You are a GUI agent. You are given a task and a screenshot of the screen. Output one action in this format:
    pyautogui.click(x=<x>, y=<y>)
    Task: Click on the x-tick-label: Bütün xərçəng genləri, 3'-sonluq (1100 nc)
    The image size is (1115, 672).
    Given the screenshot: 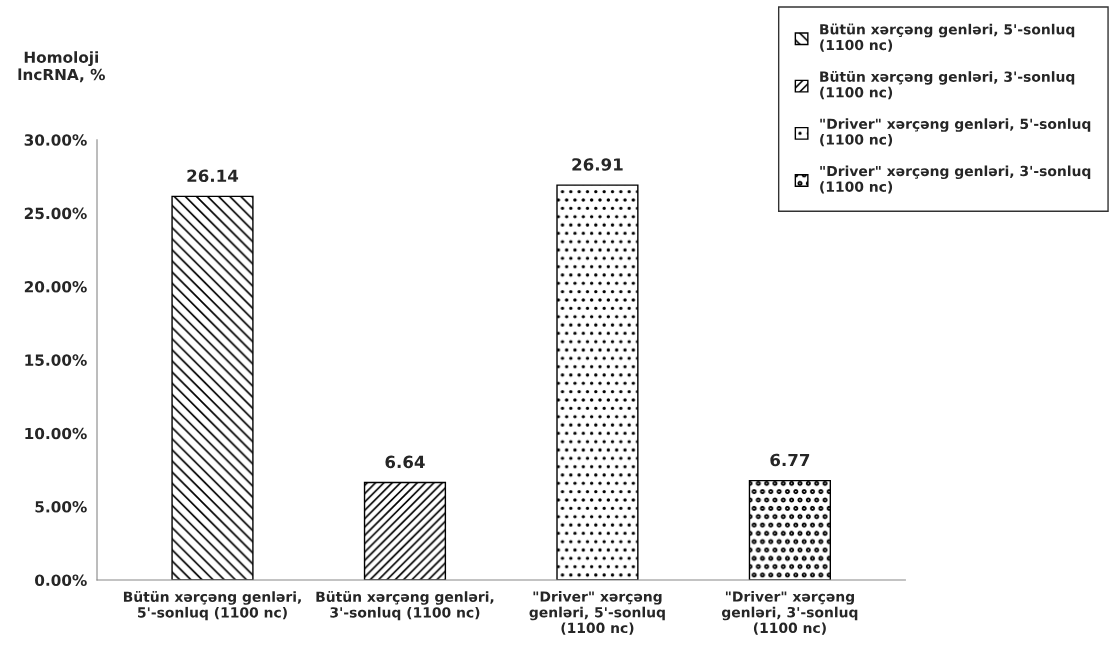 What is the action you would take?
    pyautogui.click(x=405, y=606)
    